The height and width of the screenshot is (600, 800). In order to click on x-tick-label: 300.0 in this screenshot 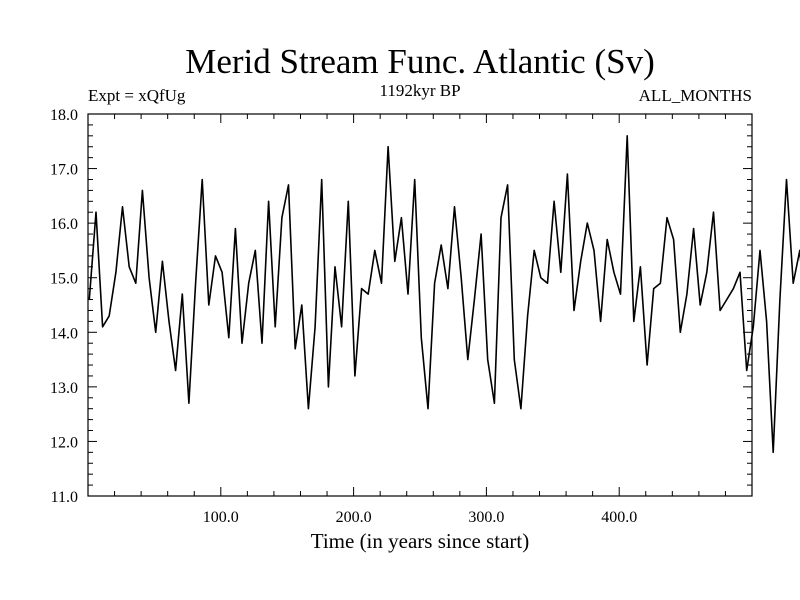, I will do `click(486, 517)`.